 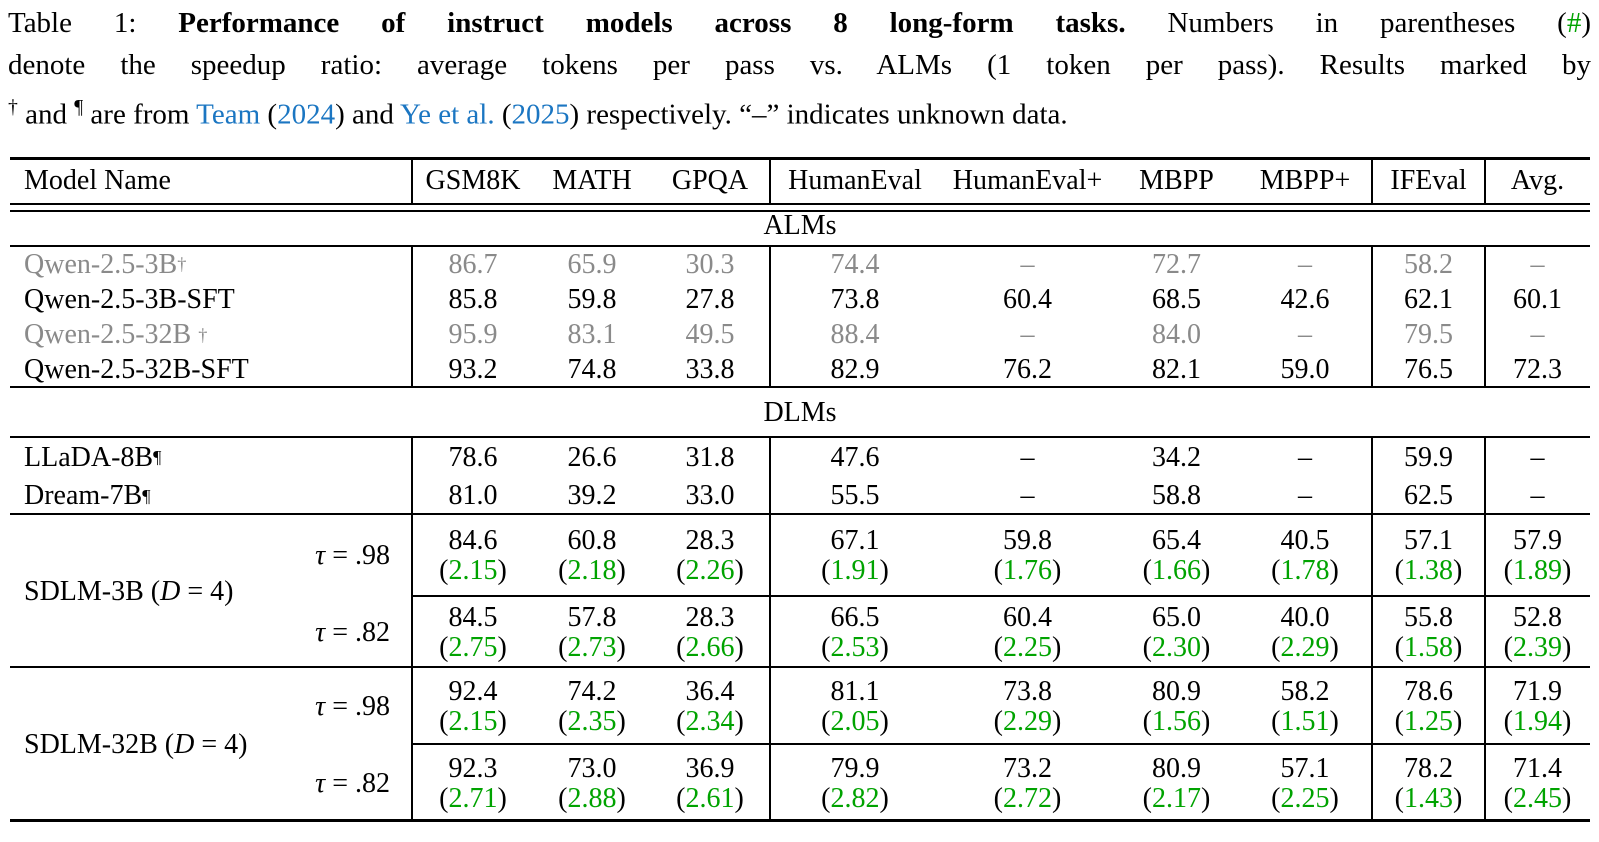 What do you see at coordinates (473, 335) in the screenshot?
I see `score-cell: 95.9` at bounding box center [473, 335].